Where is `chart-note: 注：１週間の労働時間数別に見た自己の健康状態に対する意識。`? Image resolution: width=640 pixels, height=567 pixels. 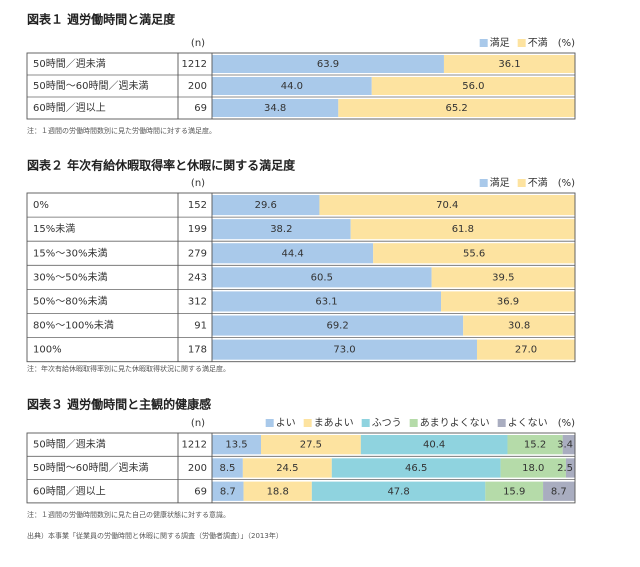
chart-note: 注：１週間の労働時間数別に見た自己の健康状態に対する意識。 is located at coordinates (128, 514).